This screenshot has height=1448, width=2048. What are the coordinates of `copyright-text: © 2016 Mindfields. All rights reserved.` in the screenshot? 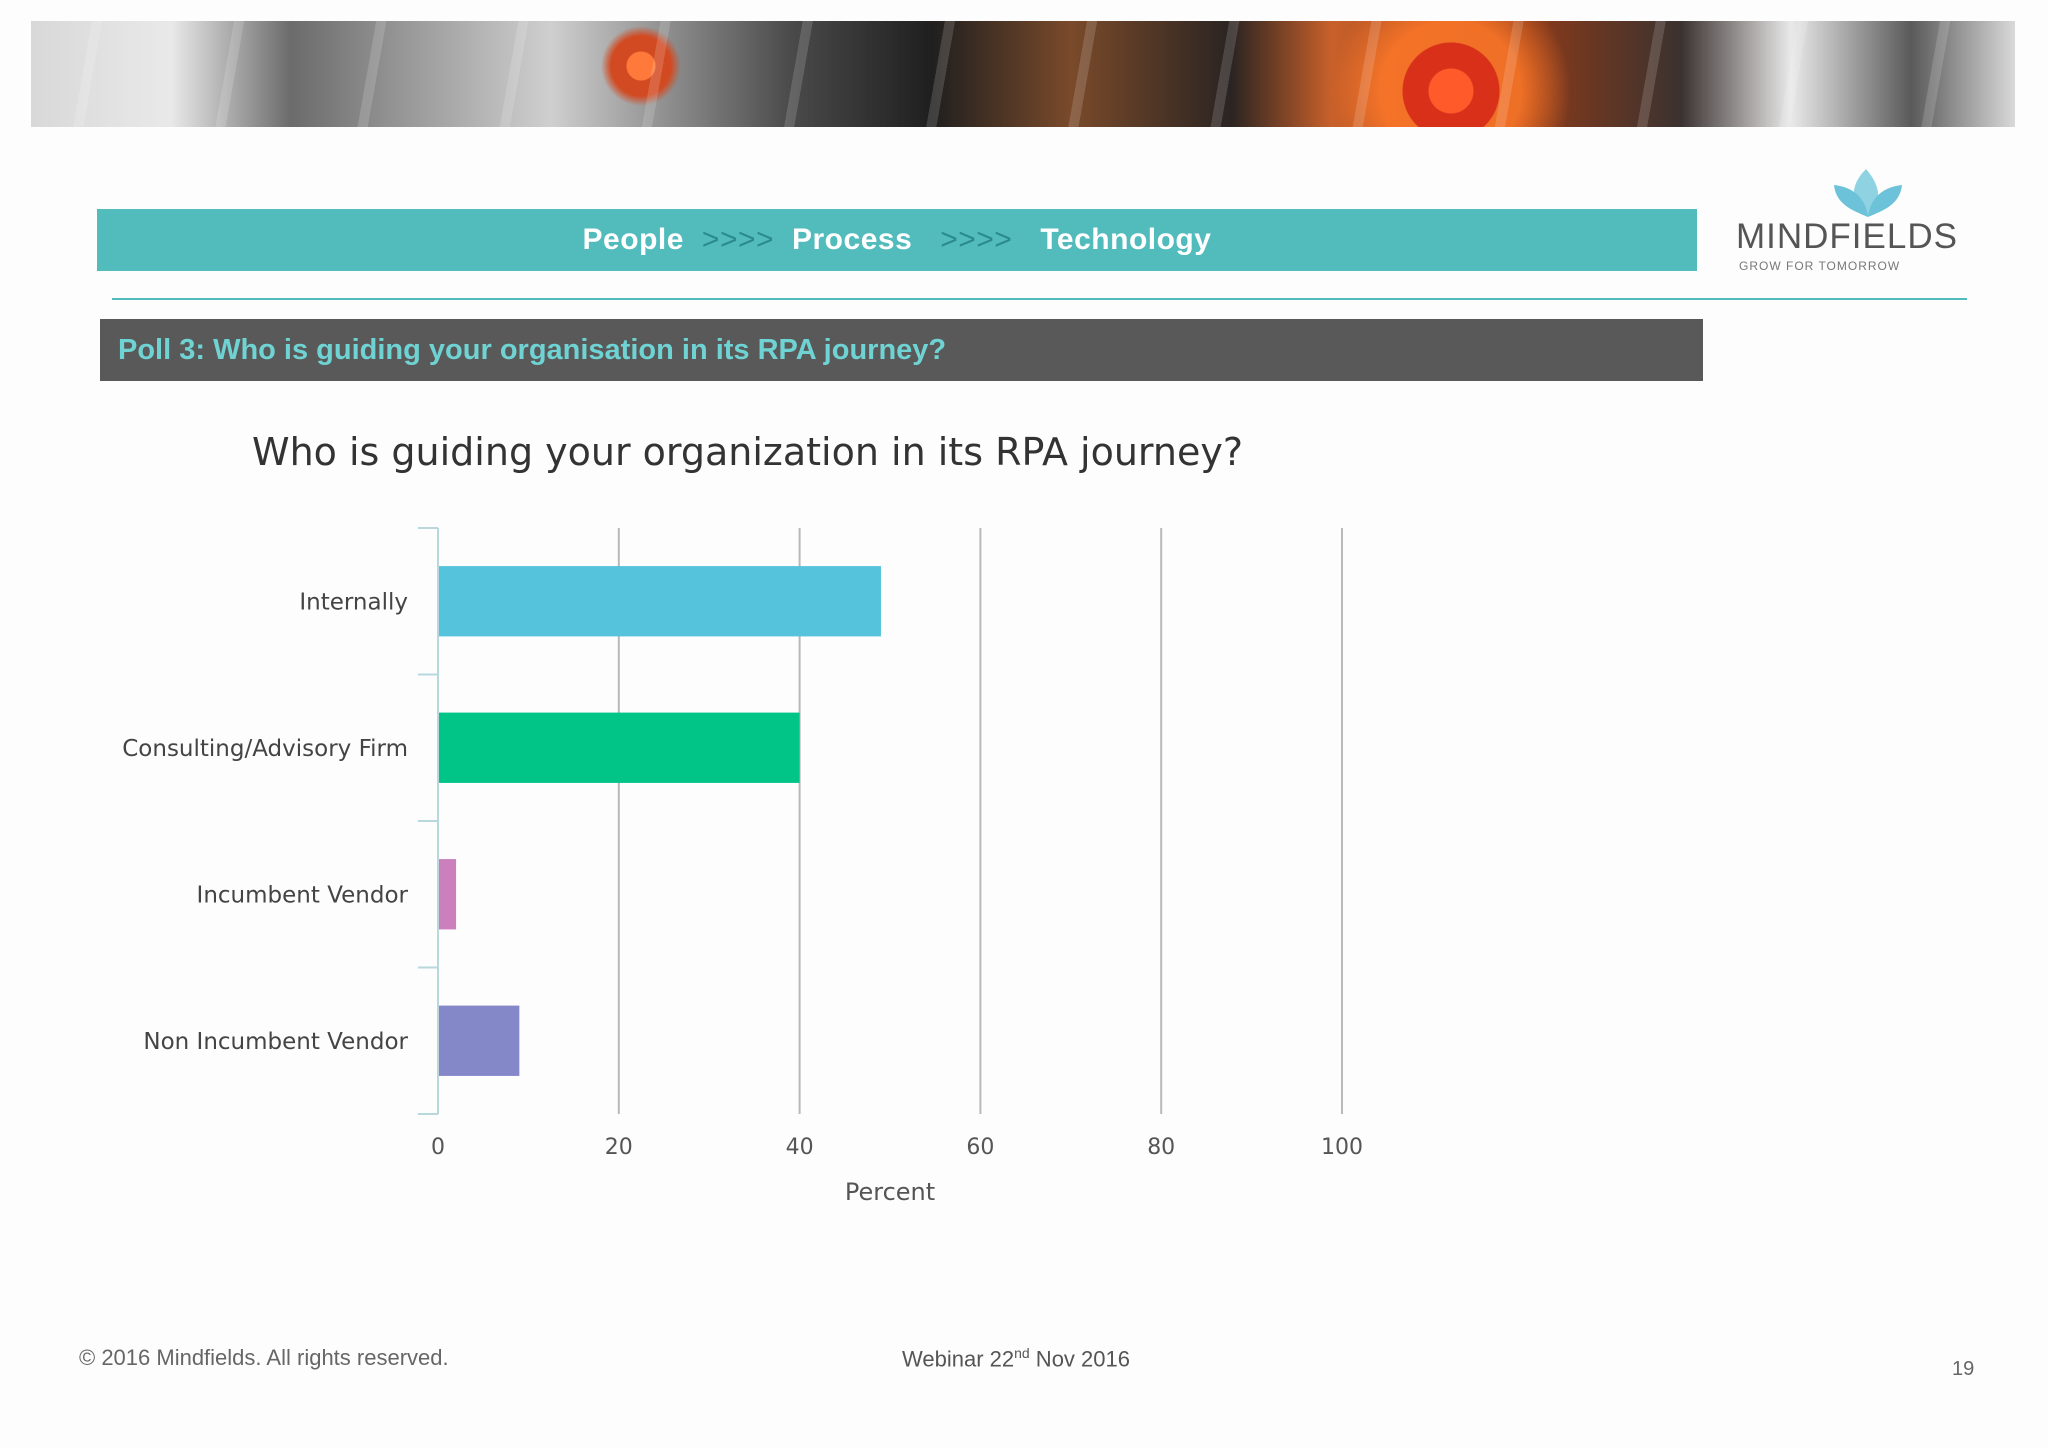 It's located at (264, 1357).